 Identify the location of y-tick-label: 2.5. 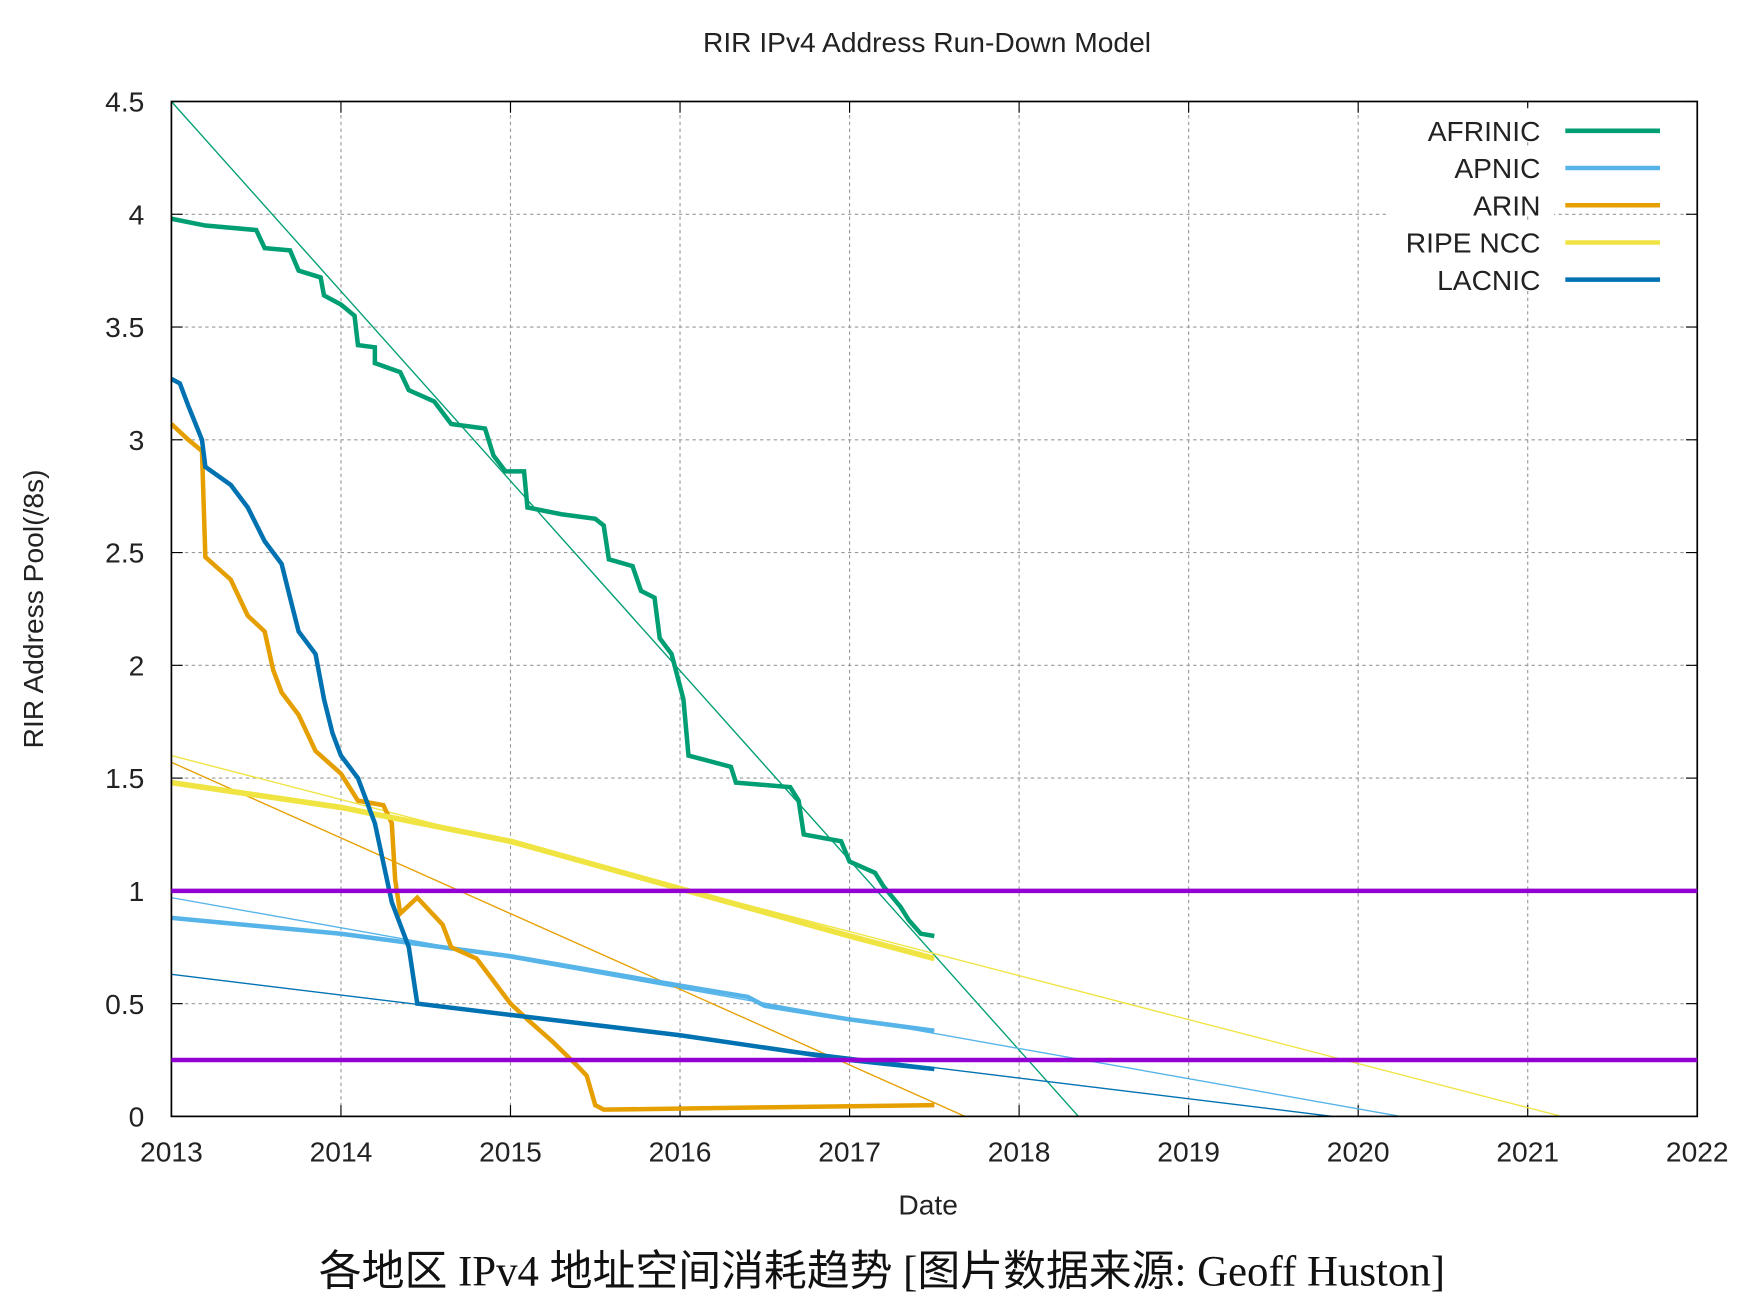
(124, 553).